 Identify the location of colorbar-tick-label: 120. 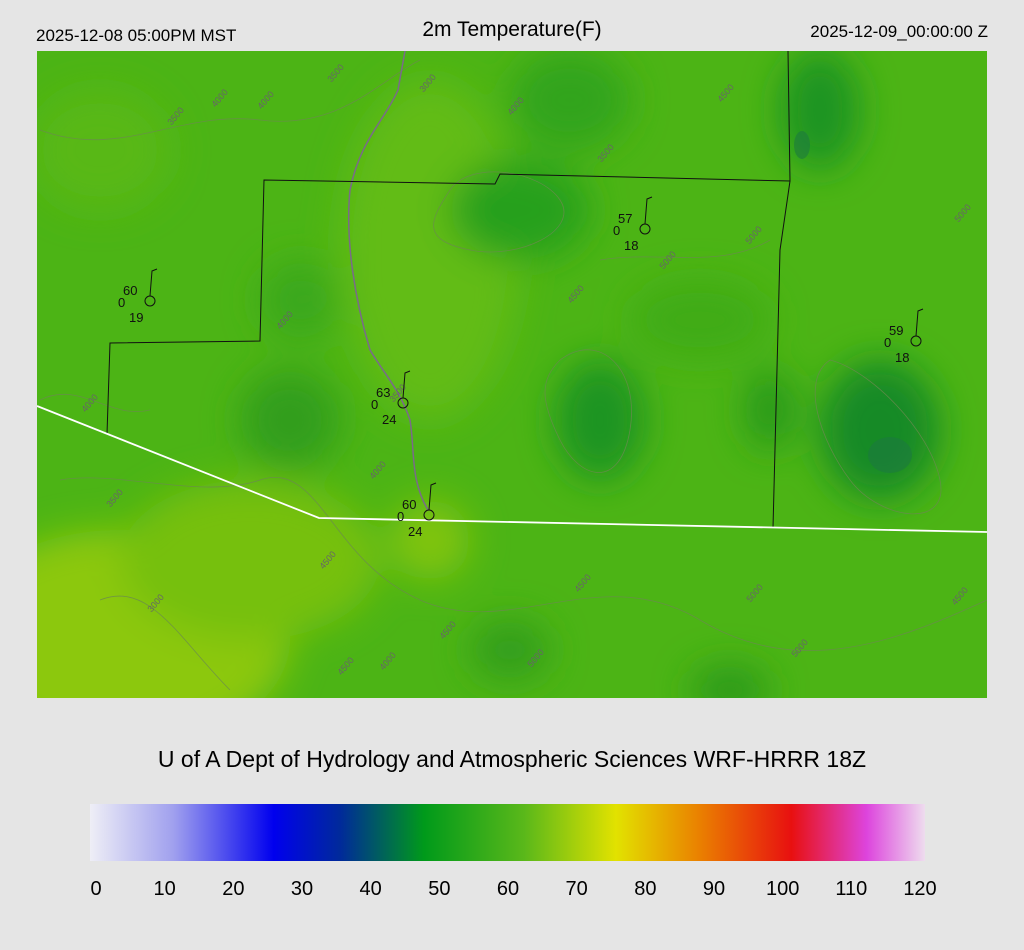
(919, 889).